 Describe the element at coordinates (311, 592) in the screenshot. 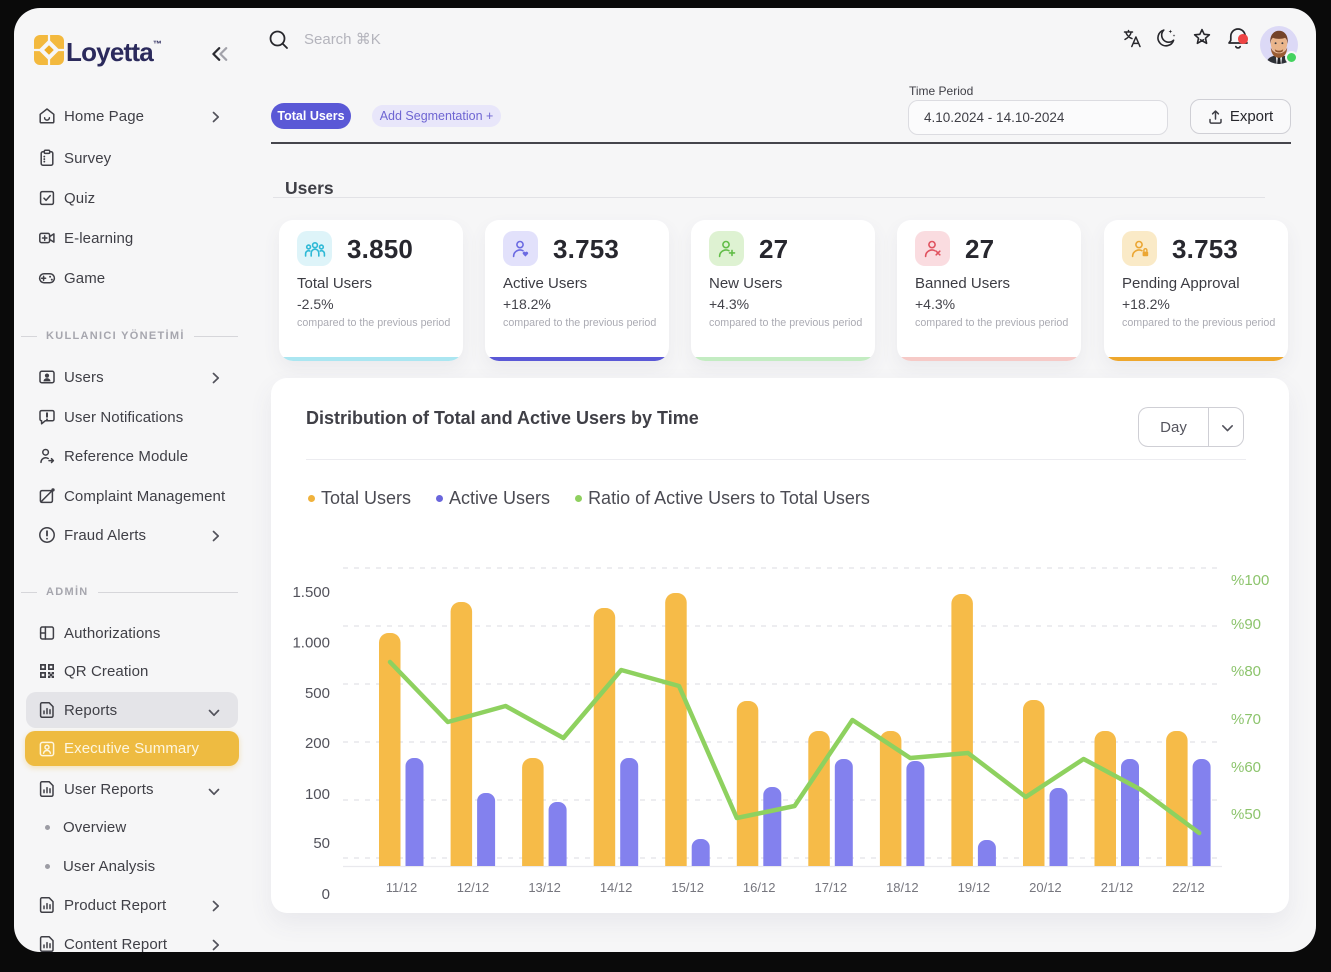

I see `svg-text: 1.500` at that location.